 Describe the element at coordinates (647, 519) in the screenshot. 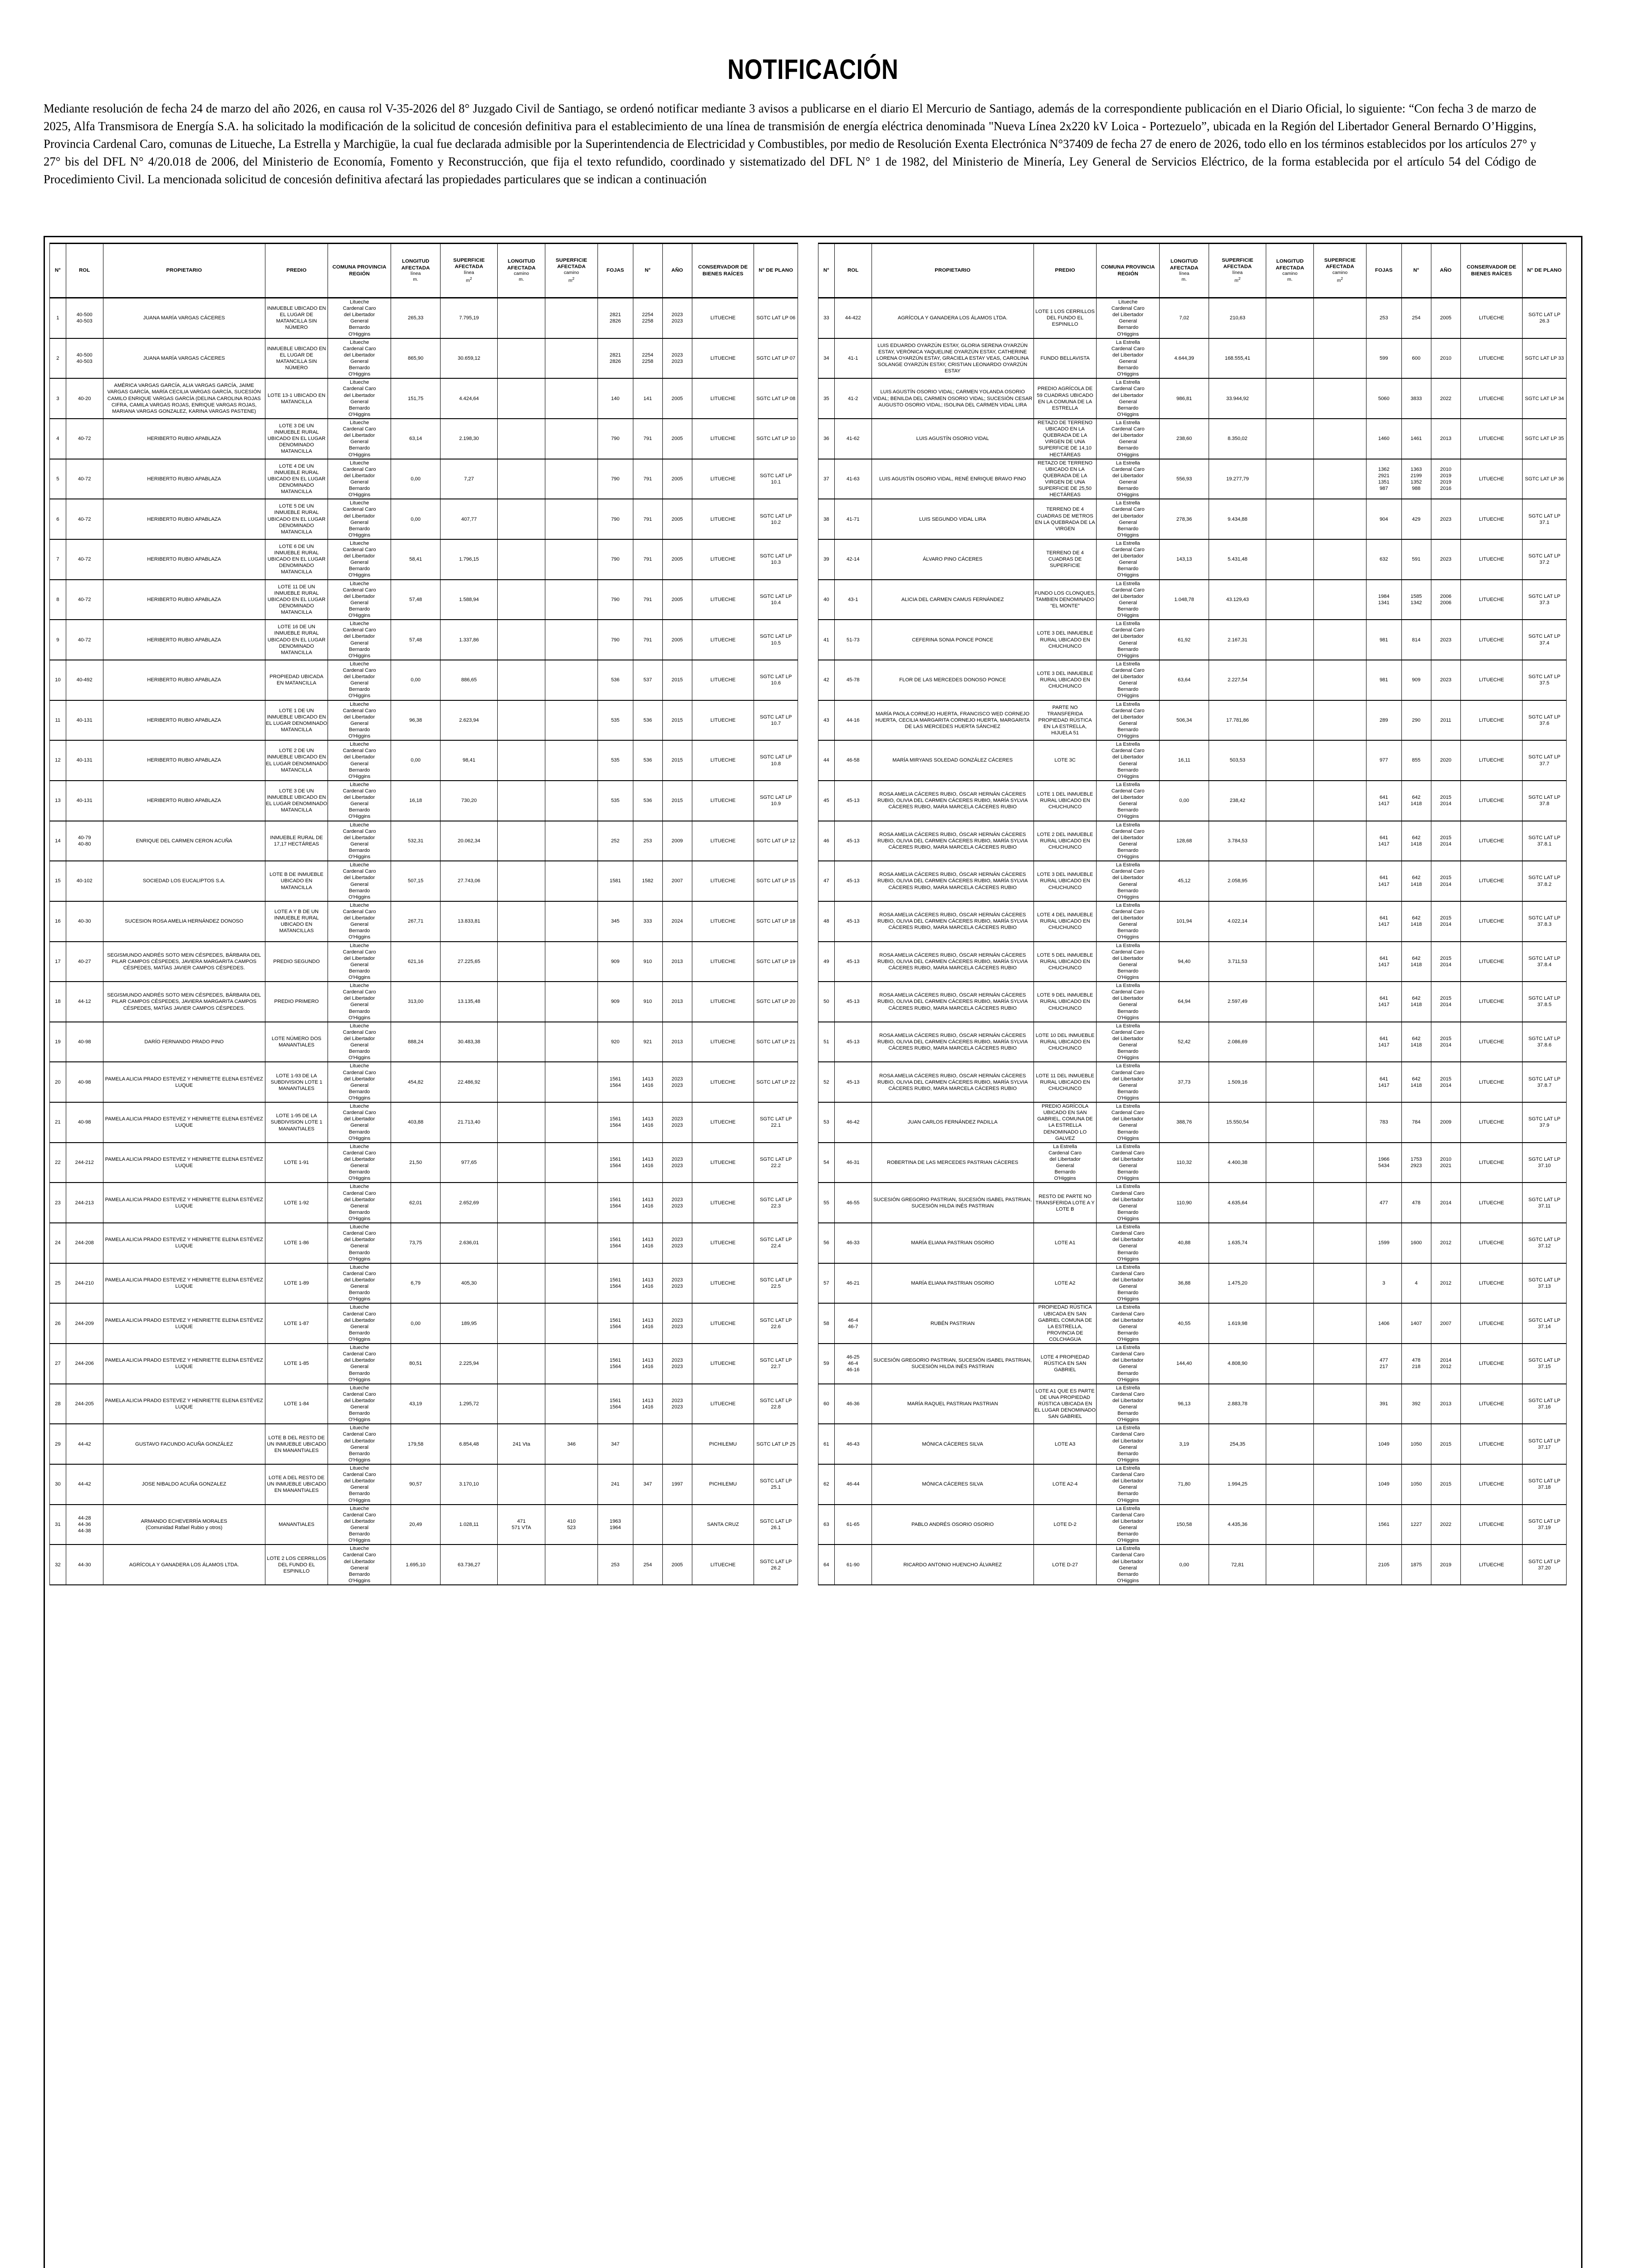

I see `cell-line: 791` at that location.